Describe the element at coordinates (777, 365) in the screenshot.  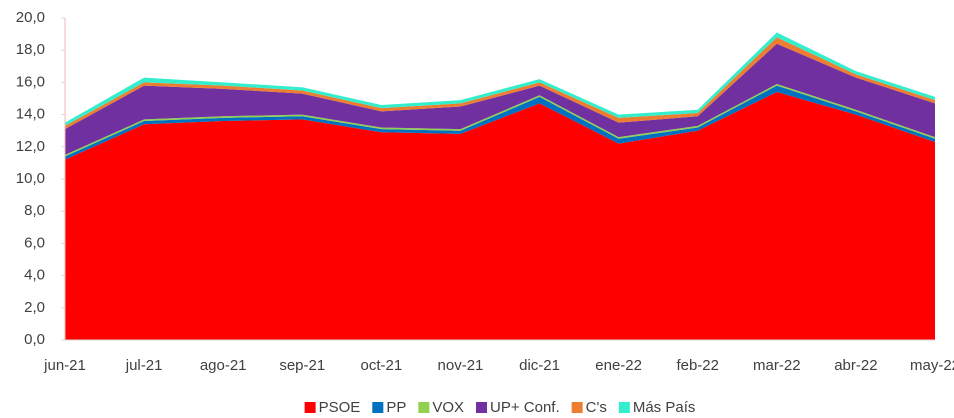
I see `x-tick-label: mar-22` at that location.